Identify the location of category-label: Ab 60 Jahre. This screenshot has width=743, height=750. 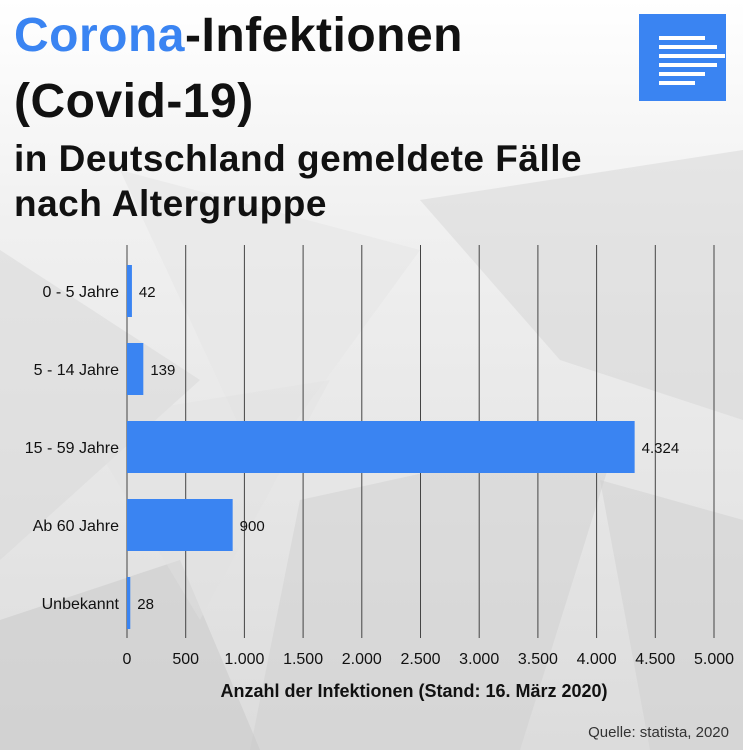
(76, 526).